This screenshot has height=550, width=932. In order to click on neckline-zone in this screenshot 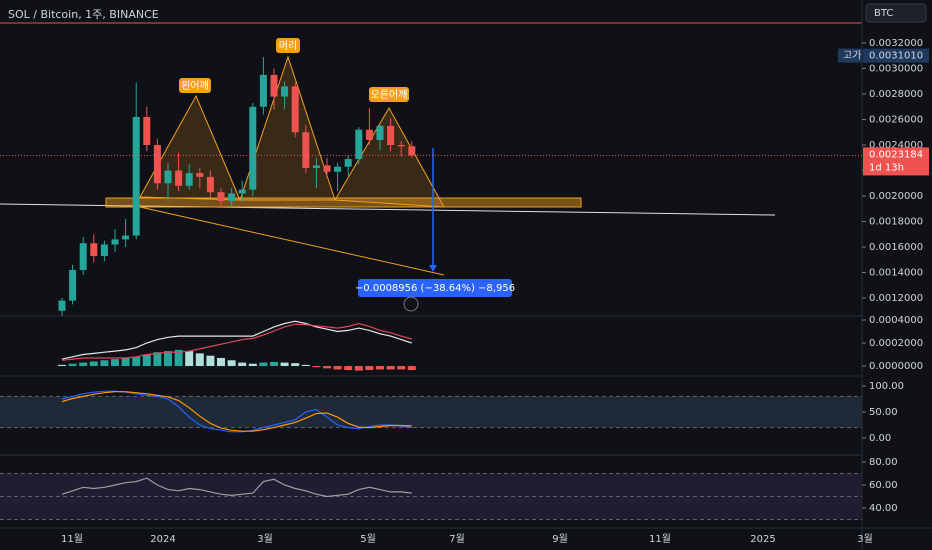, I will do `click(343, 202)`.